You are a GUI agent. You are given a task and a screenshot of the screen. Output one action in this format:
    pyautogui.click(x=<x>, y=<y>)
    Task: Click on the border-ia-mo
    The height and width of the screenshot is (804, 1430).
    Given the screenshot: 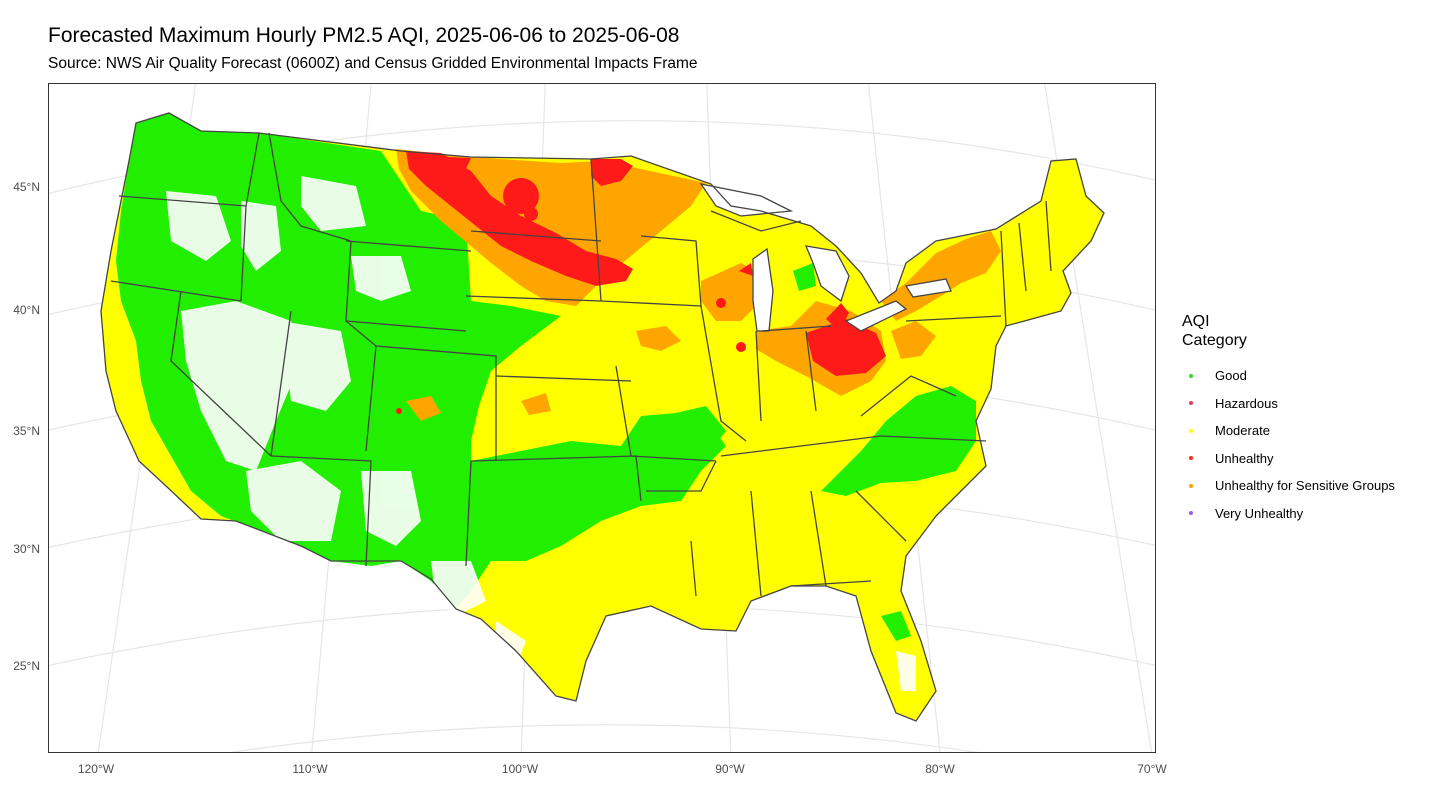 What is the action you would take?
    pyautogui.click(x=651, y=303)
    